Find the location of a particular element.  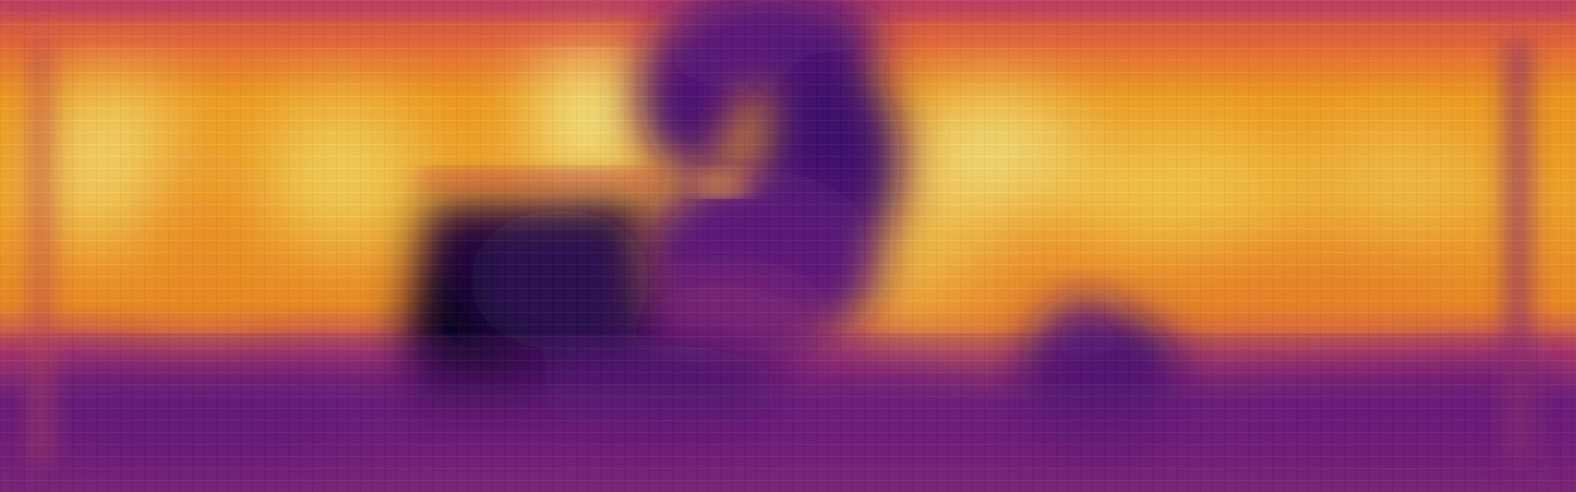

laptop-rim is located at coordinates (585, 182).